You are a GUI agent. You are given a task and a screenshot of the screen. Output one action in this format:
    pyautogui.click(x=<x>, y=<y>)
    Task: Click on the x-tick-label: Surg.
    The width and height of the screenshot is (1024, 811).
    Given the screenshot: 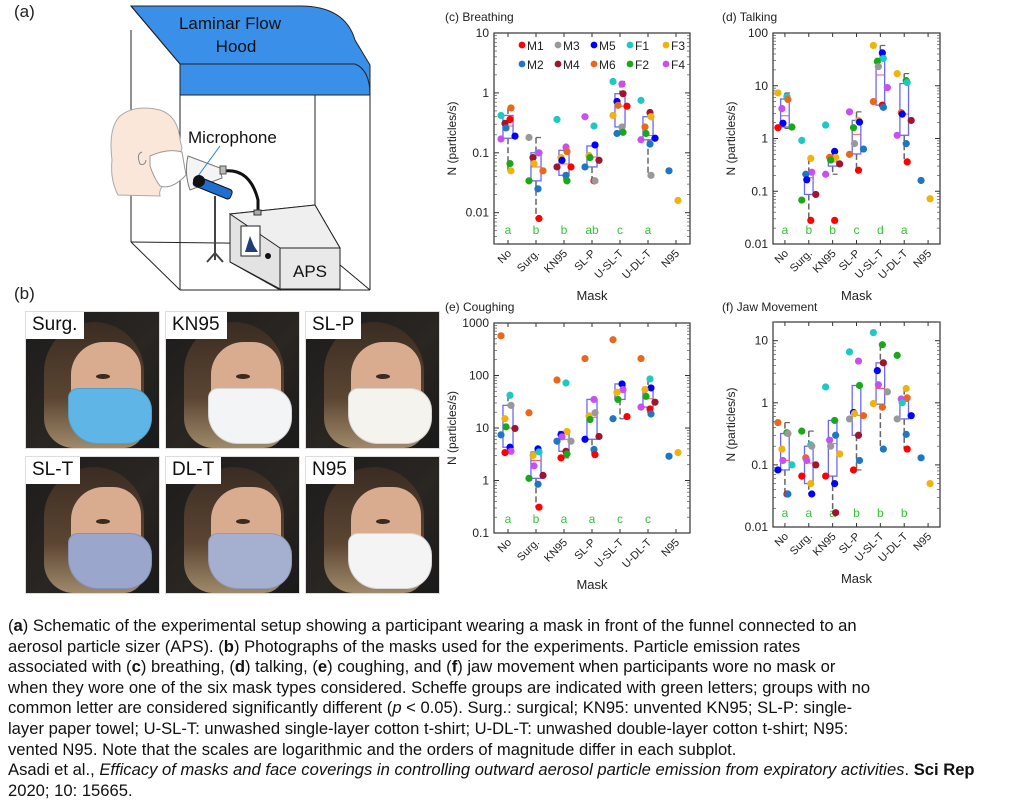 What is the action you would take?
    pyautogui.click(x=801, y=261)
    